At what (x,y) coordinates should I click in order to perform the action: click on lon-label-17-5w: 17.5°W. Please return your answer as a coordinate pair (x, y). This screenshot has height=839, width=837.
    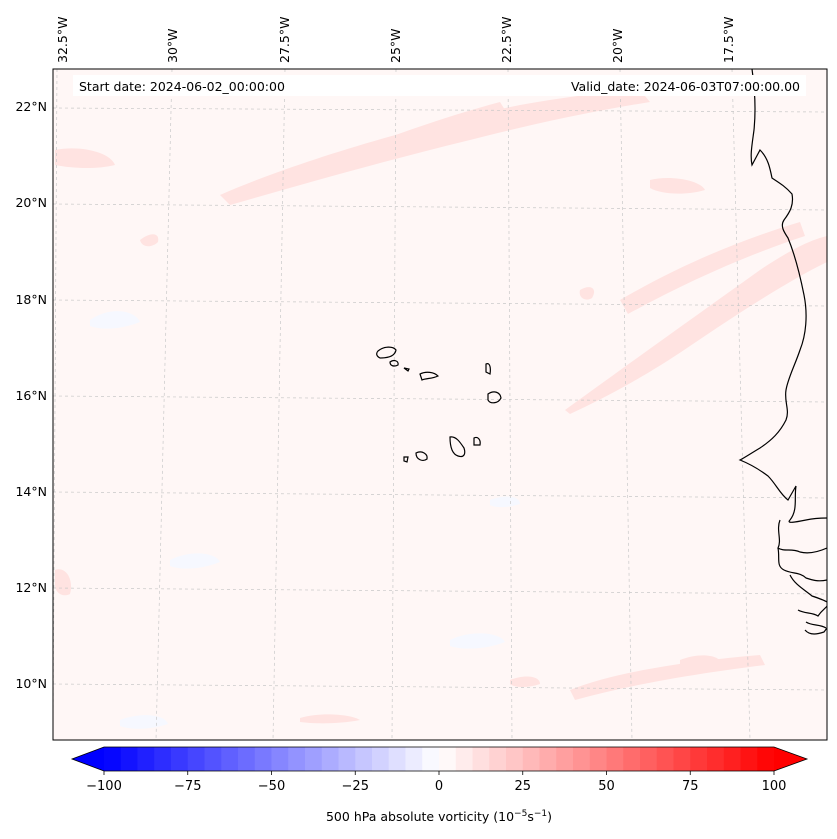
    Looking at the image, I should click on (728, 40).